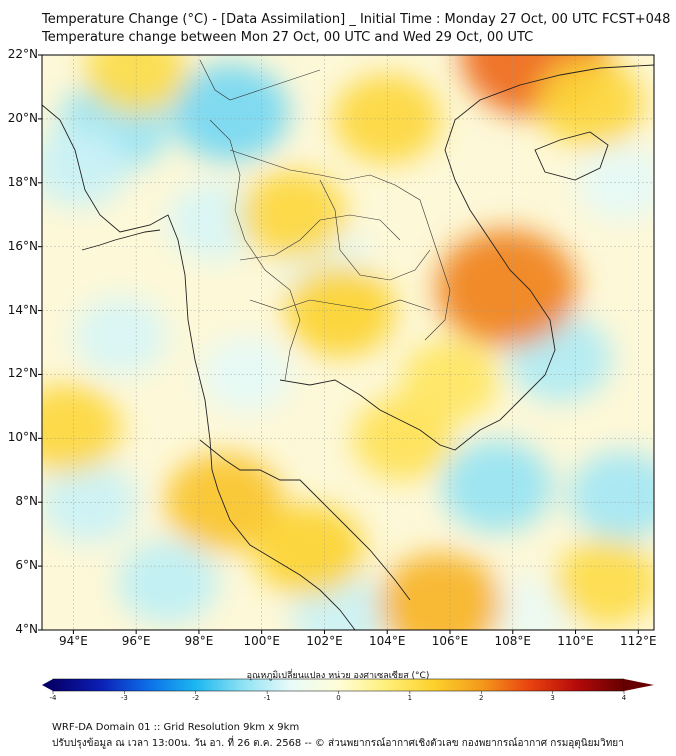 The height and width of the screenshot is (756, 676). What do you see at coordinates (638, 641) in the screenshot?
I see `lon-tick-label: 112°E` at bounding box center [638, 641].